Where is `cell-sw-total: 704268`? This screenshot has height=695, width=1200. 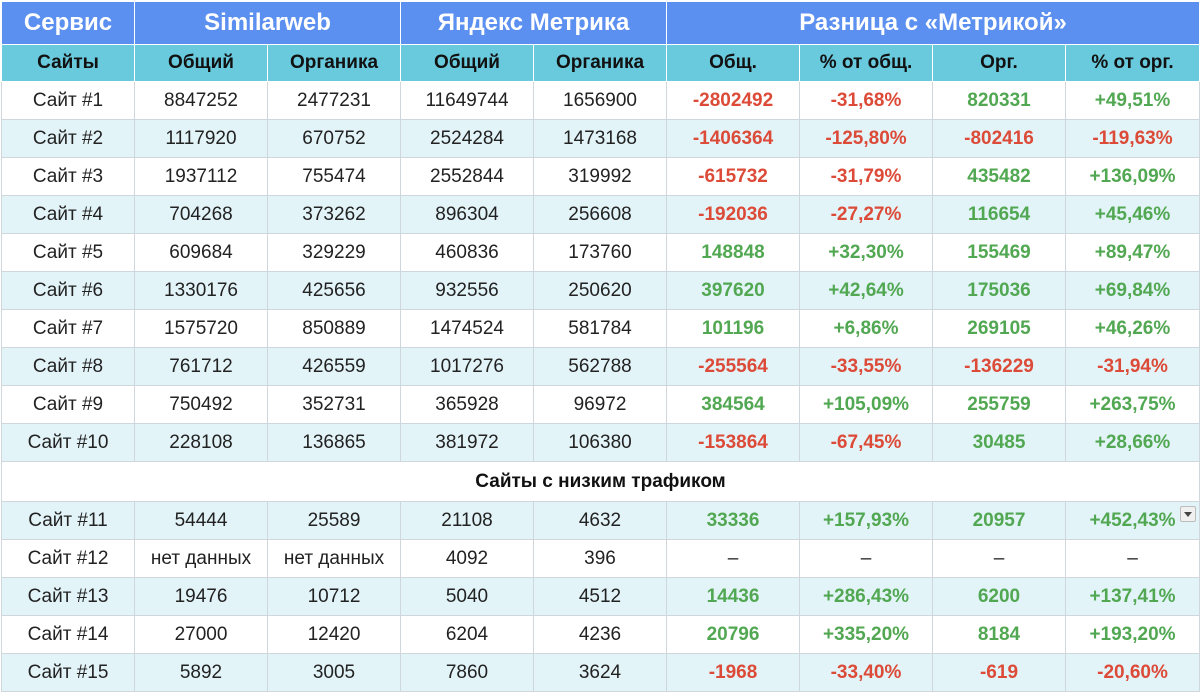 cell-sw-total: 704268 is located at coordinates (201, 214).